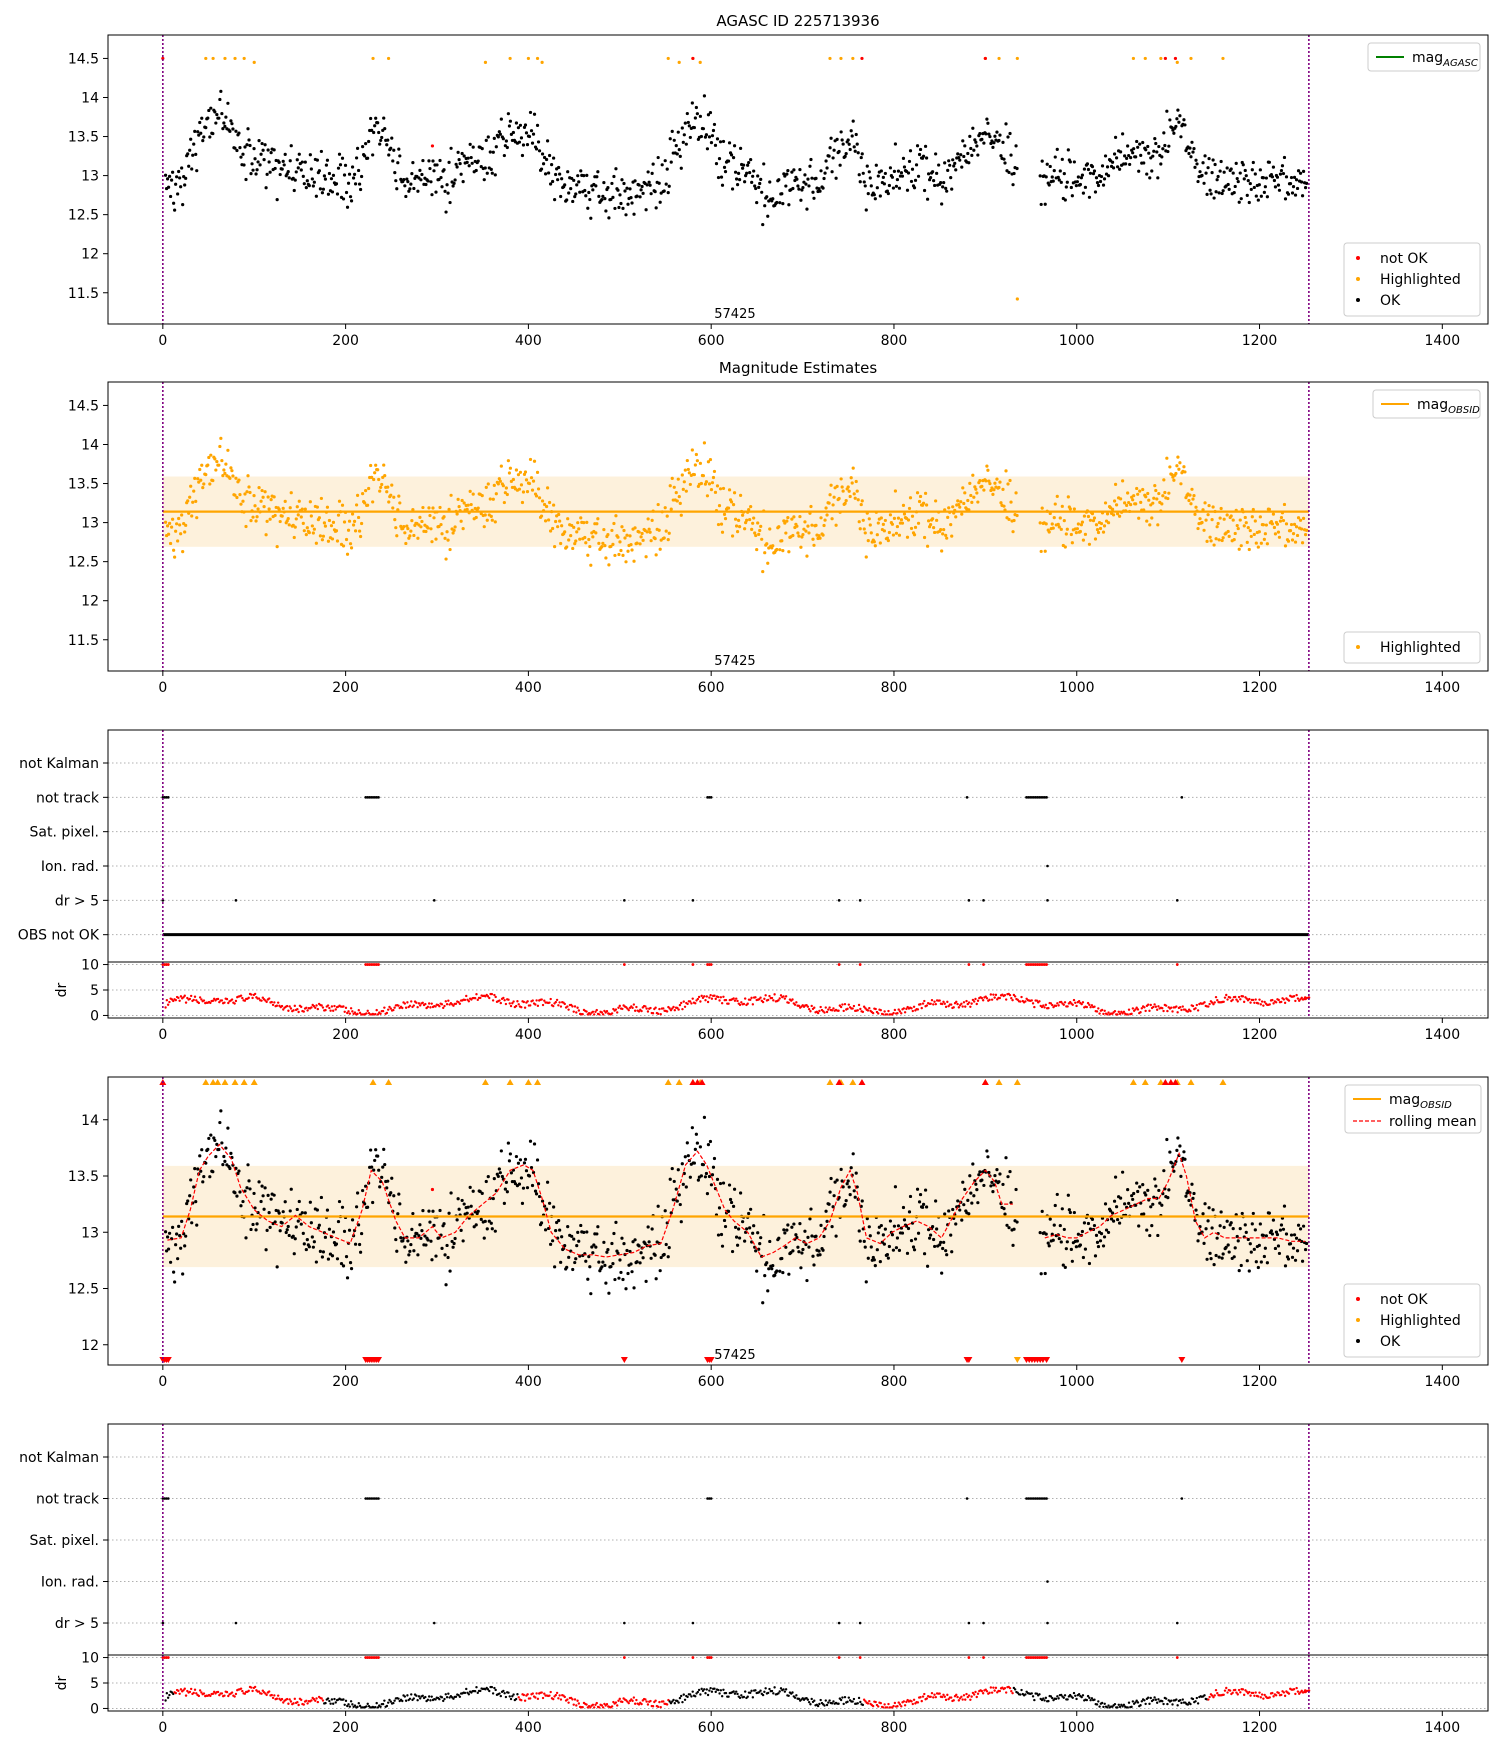 The height and width of the screenshot is (1750, 1500). I want to click on y-tick-label: 12.5, so click(83, 1290).